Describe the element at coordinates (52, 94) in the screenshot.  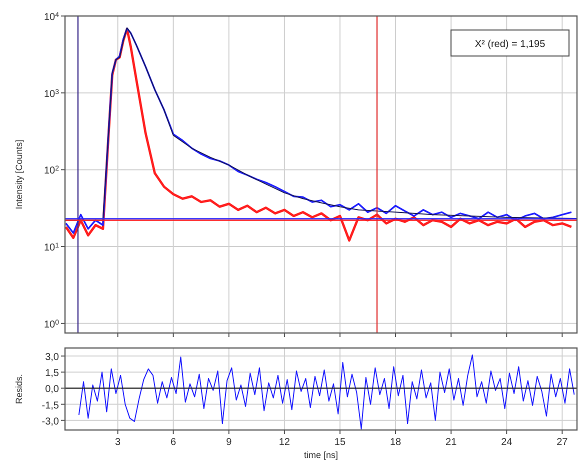
I see `y-tick-label: 10$^{3}$` at that location.